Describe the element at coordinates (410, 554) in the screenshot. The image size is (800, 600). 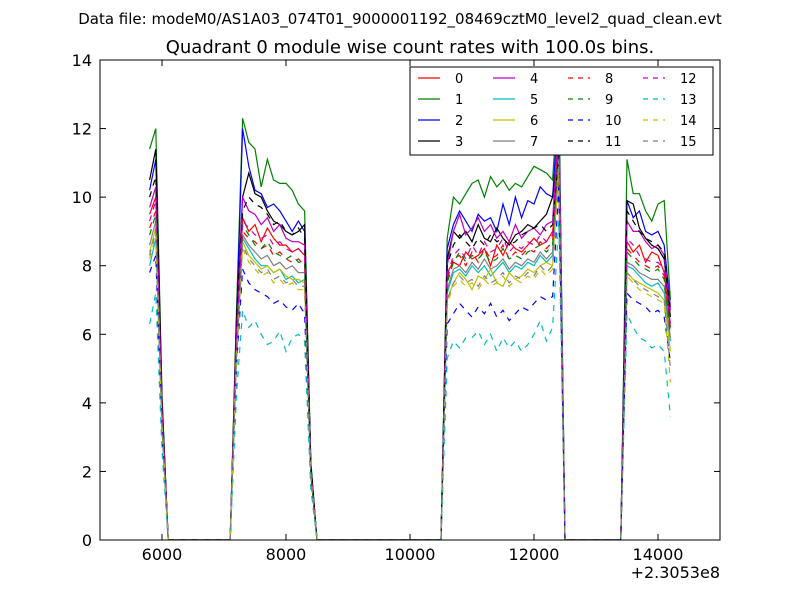
I see `x-tick-label: 10000` at that location.